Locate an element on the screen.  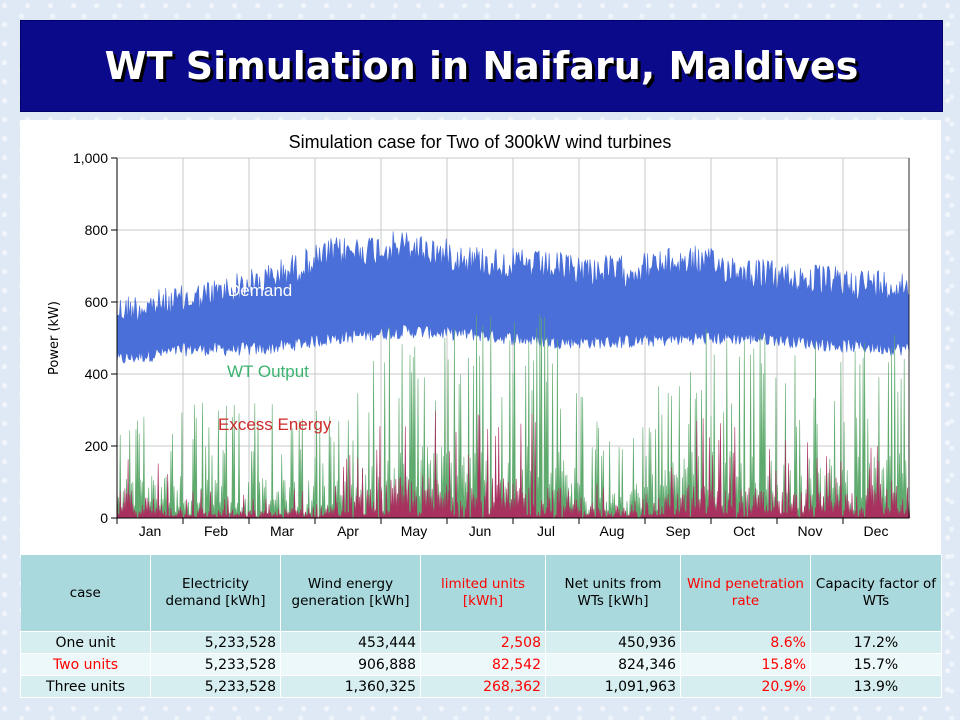
cell-penetration: 15.8% is located at coordinates (745, 664).